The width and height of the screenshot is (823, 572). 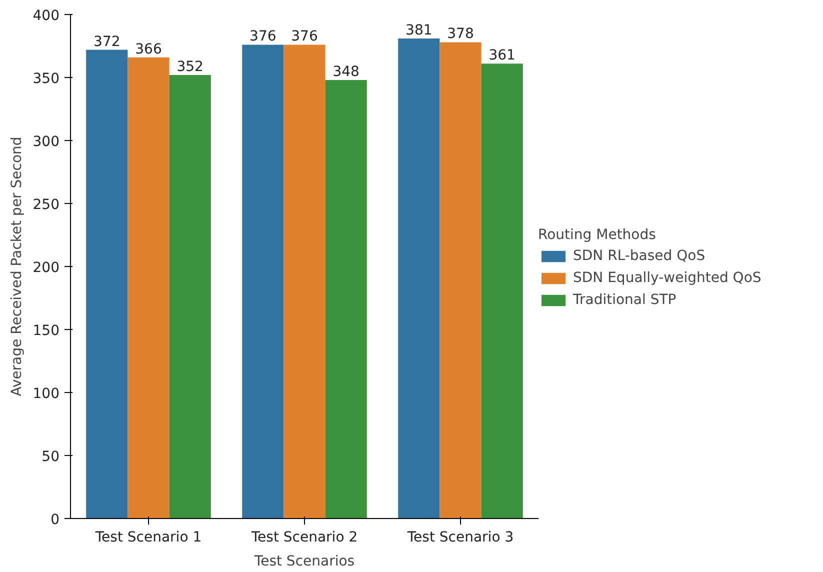 What do you see at coordinates (597, 235) in the screenshot?
I see `legend-title: Routing Methods` at bounding box center [597, 235].